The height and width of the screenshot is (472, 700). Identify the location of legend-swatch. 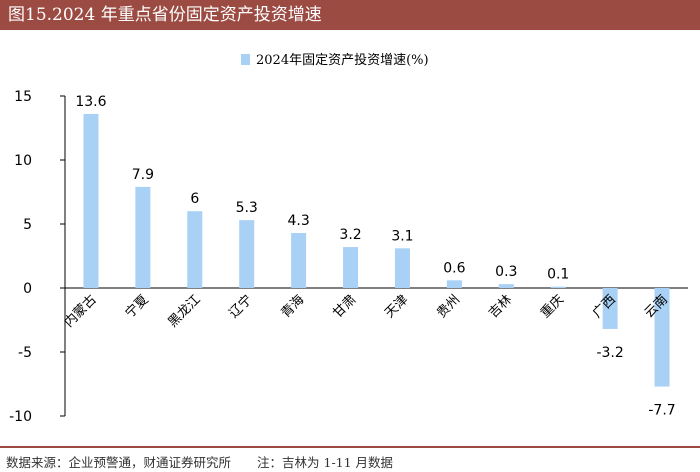
(245, 59).